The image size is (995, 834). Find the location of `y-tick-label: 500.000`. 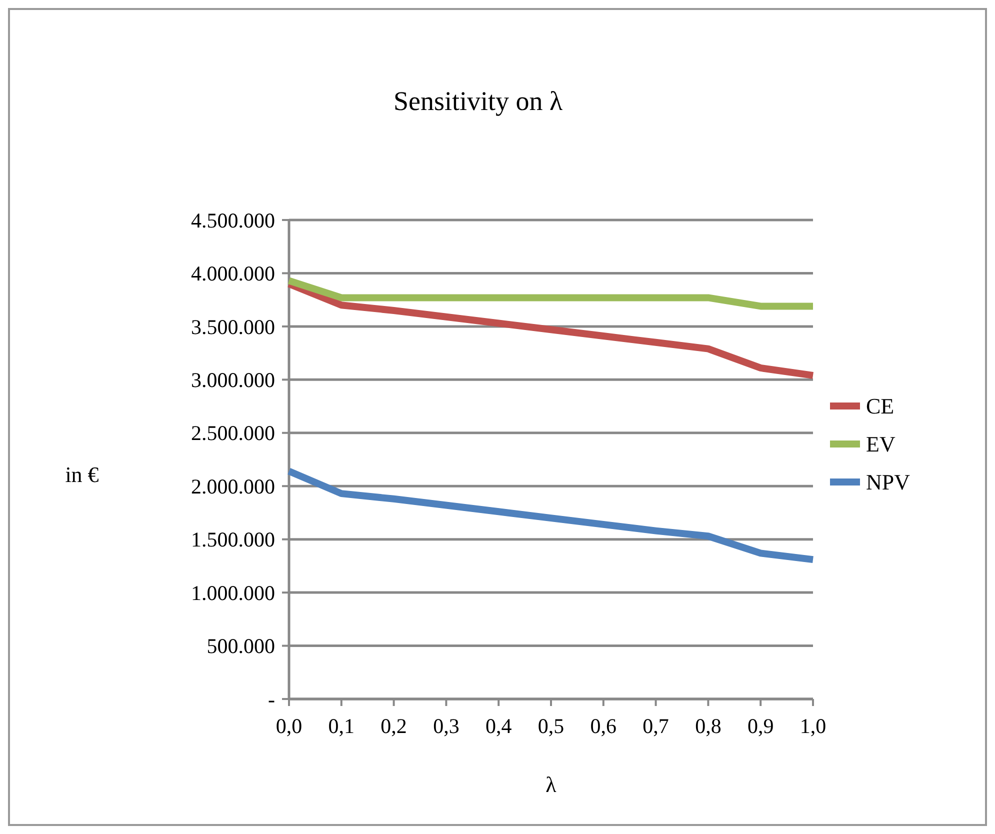

y-tick-label: 500.000 is located at coordinates (240, 646).